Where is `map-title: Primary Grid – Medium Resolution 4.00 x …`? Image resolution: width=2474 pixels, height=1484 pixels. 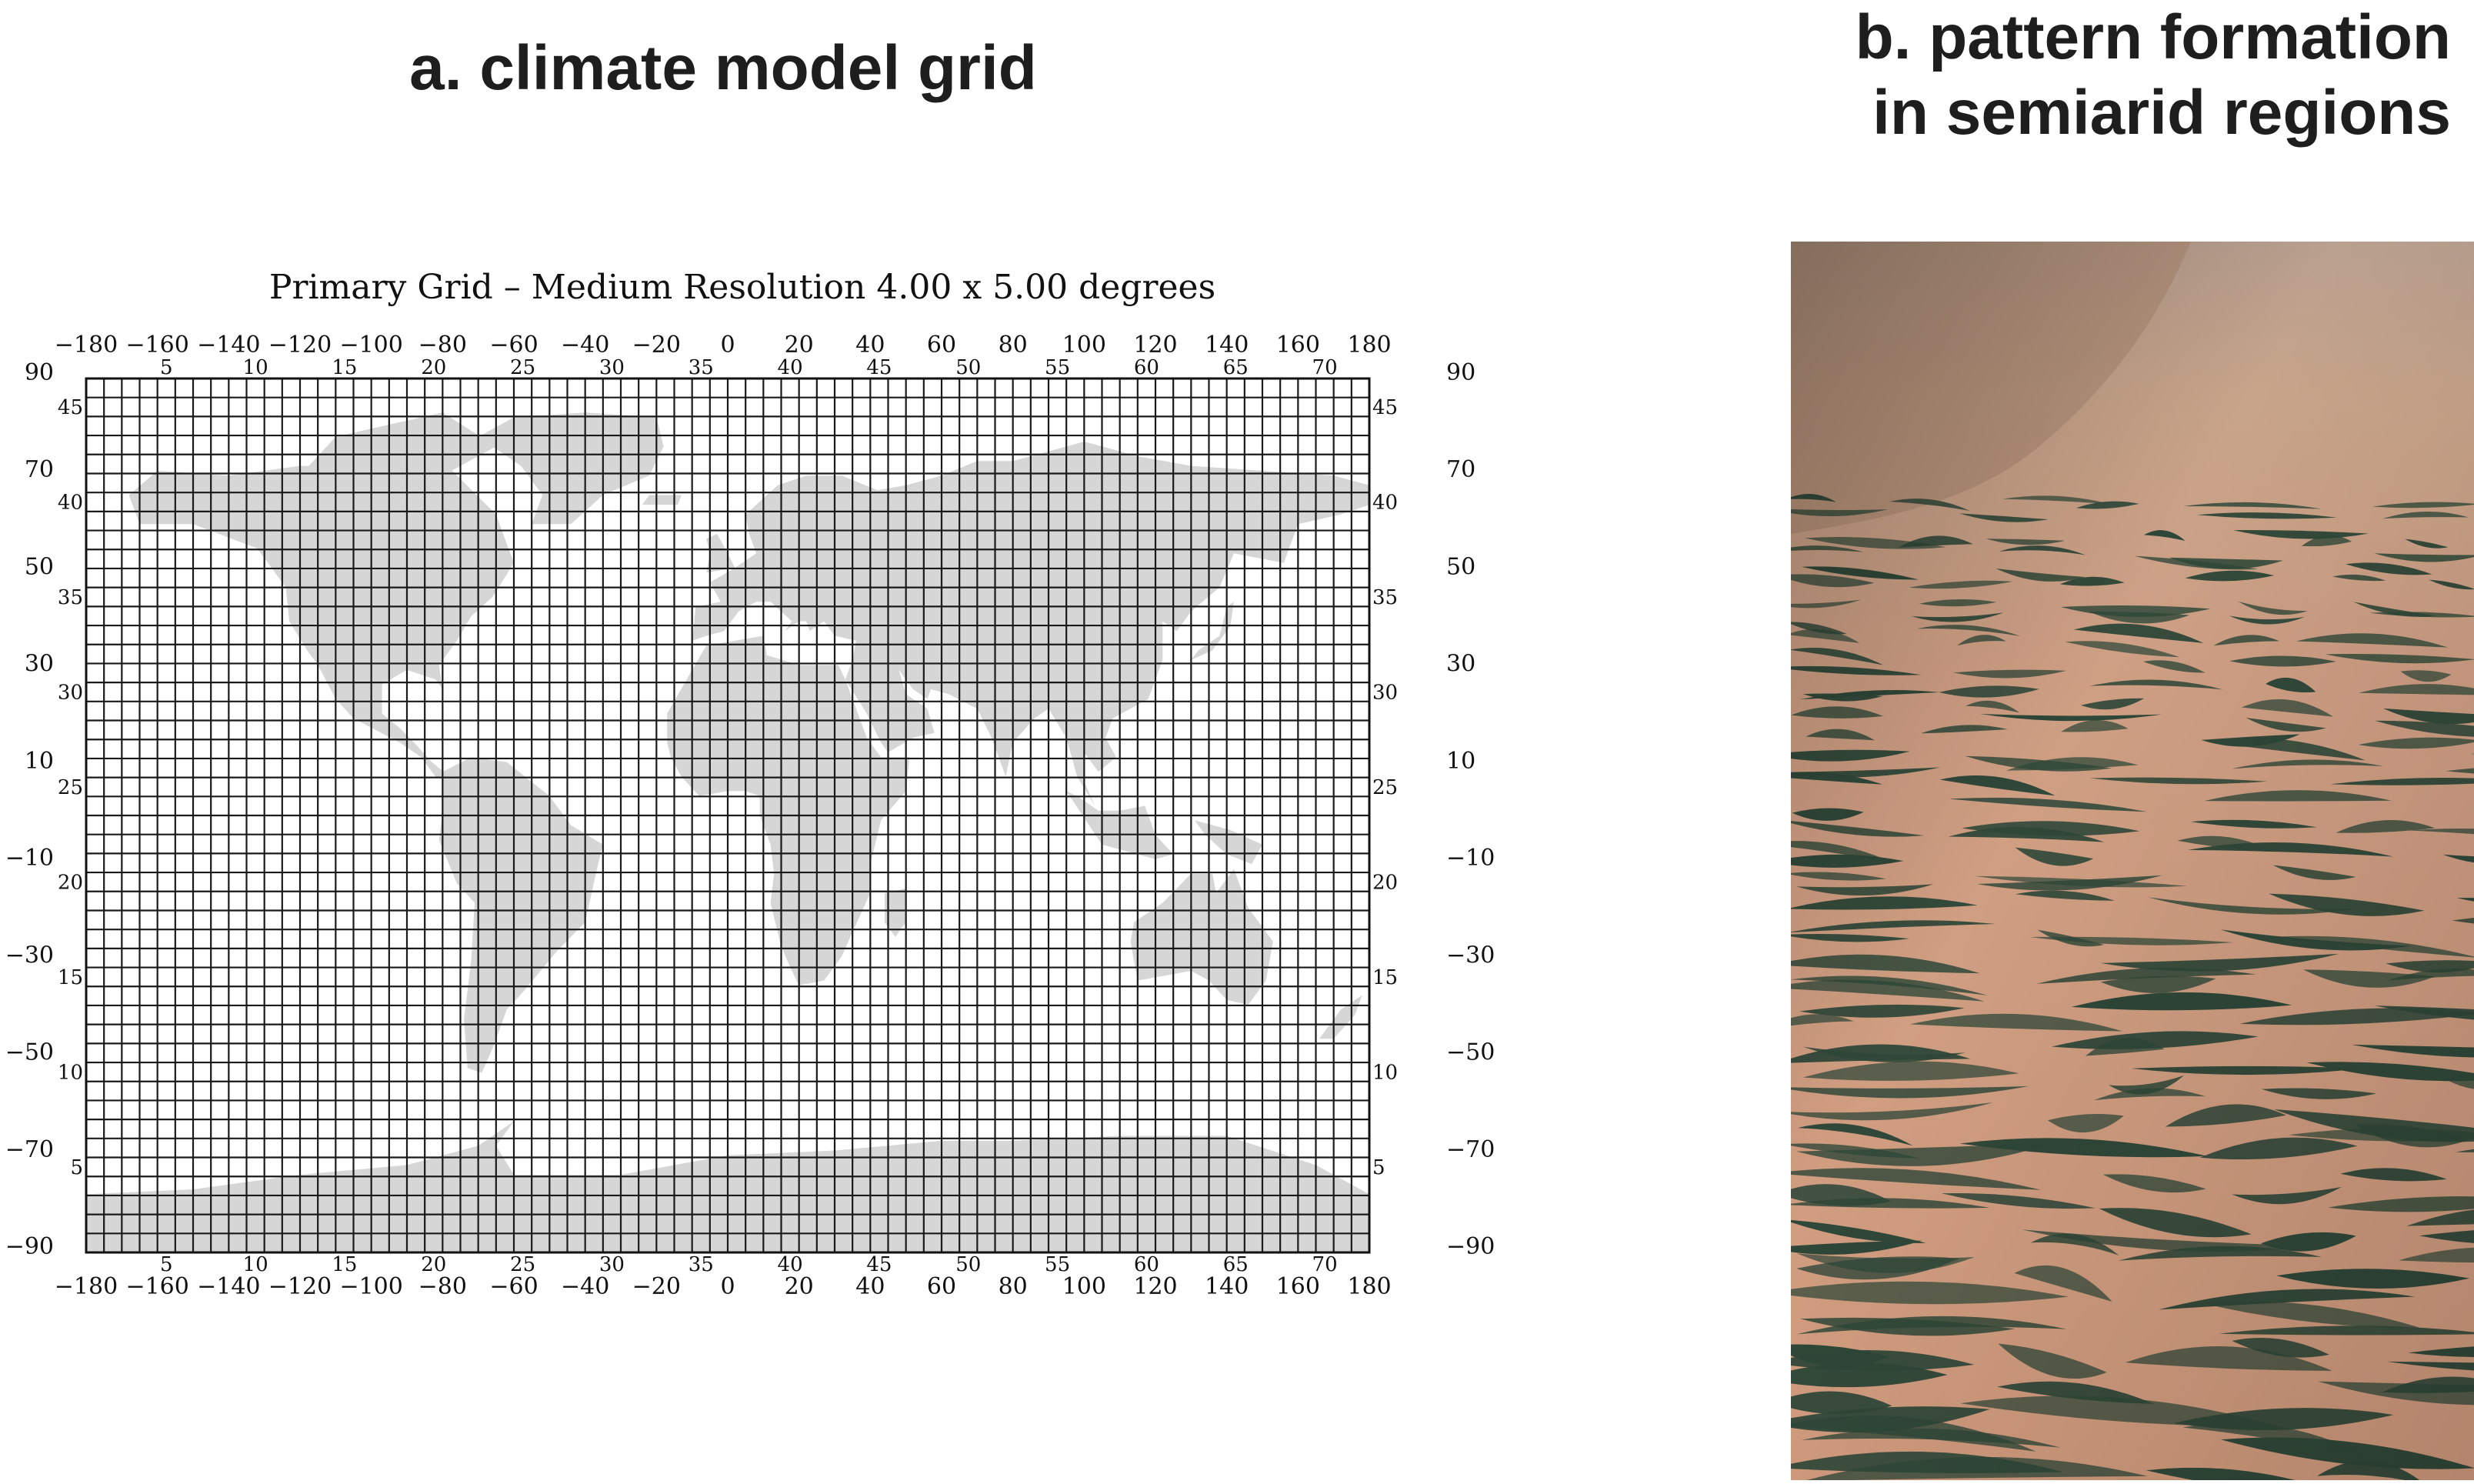
map-title: Primary Grid – Medium Resolution 4.00 x … is located at coordinates (742, 287).